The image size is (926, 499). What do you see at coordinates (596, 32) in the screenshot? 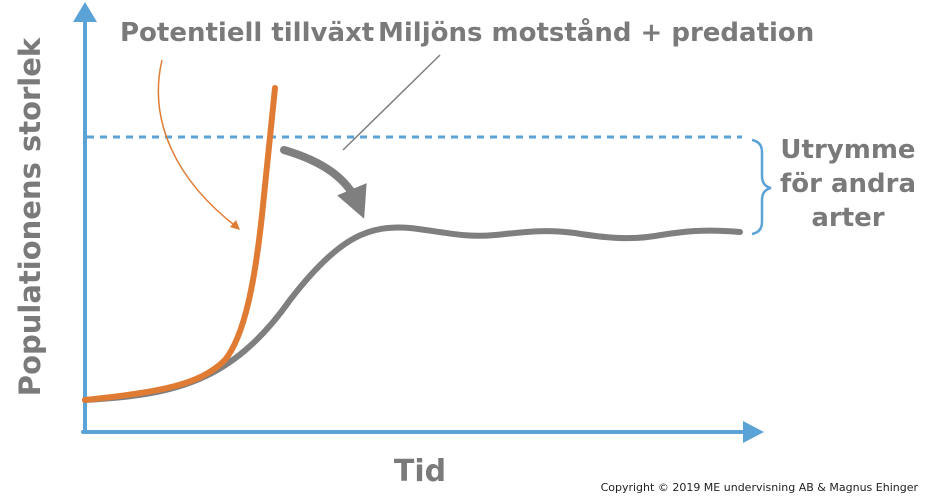
I see `resistance-label: Miljöns motstånd + predation` at bounding box center [596, 32].